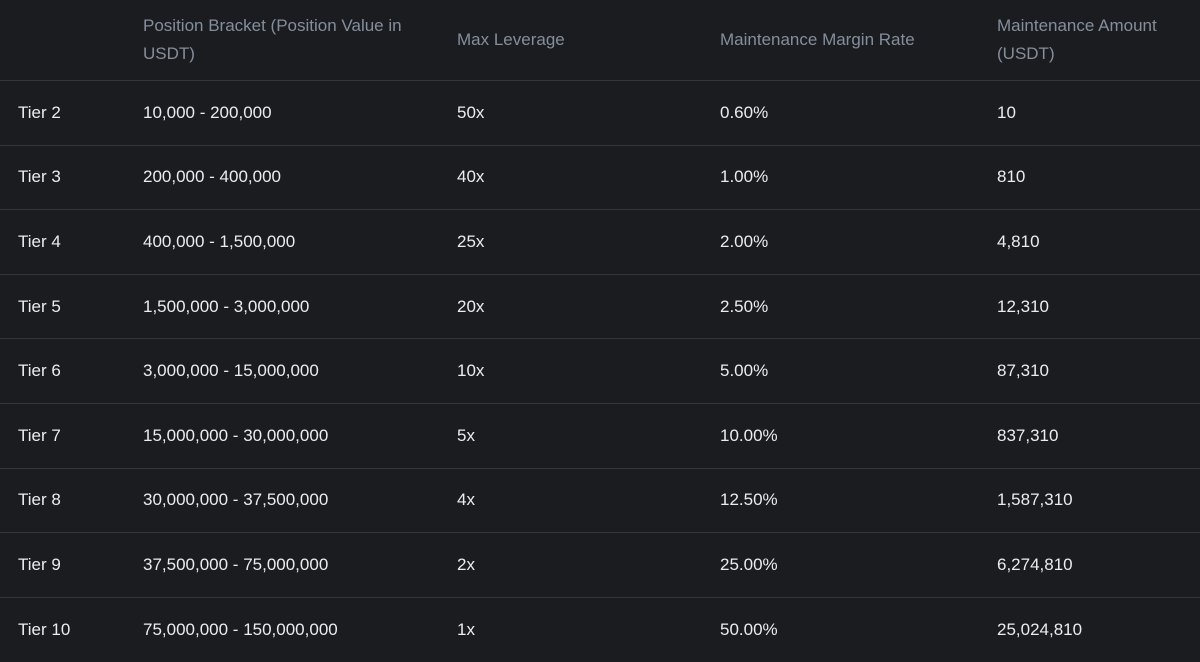 This screenshot has height=662, width=1200. I want to click on maintenance-margin-rate-cell: 12.50%, so click(749, 500).